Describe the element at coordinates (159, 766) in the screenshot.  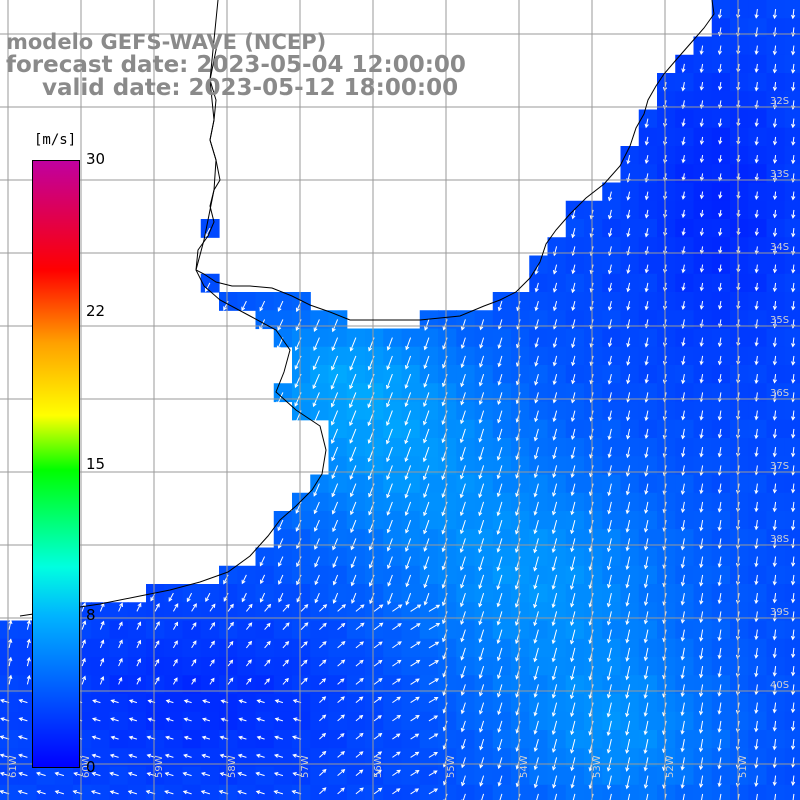
I see `longitude-label: 59W` at that location.